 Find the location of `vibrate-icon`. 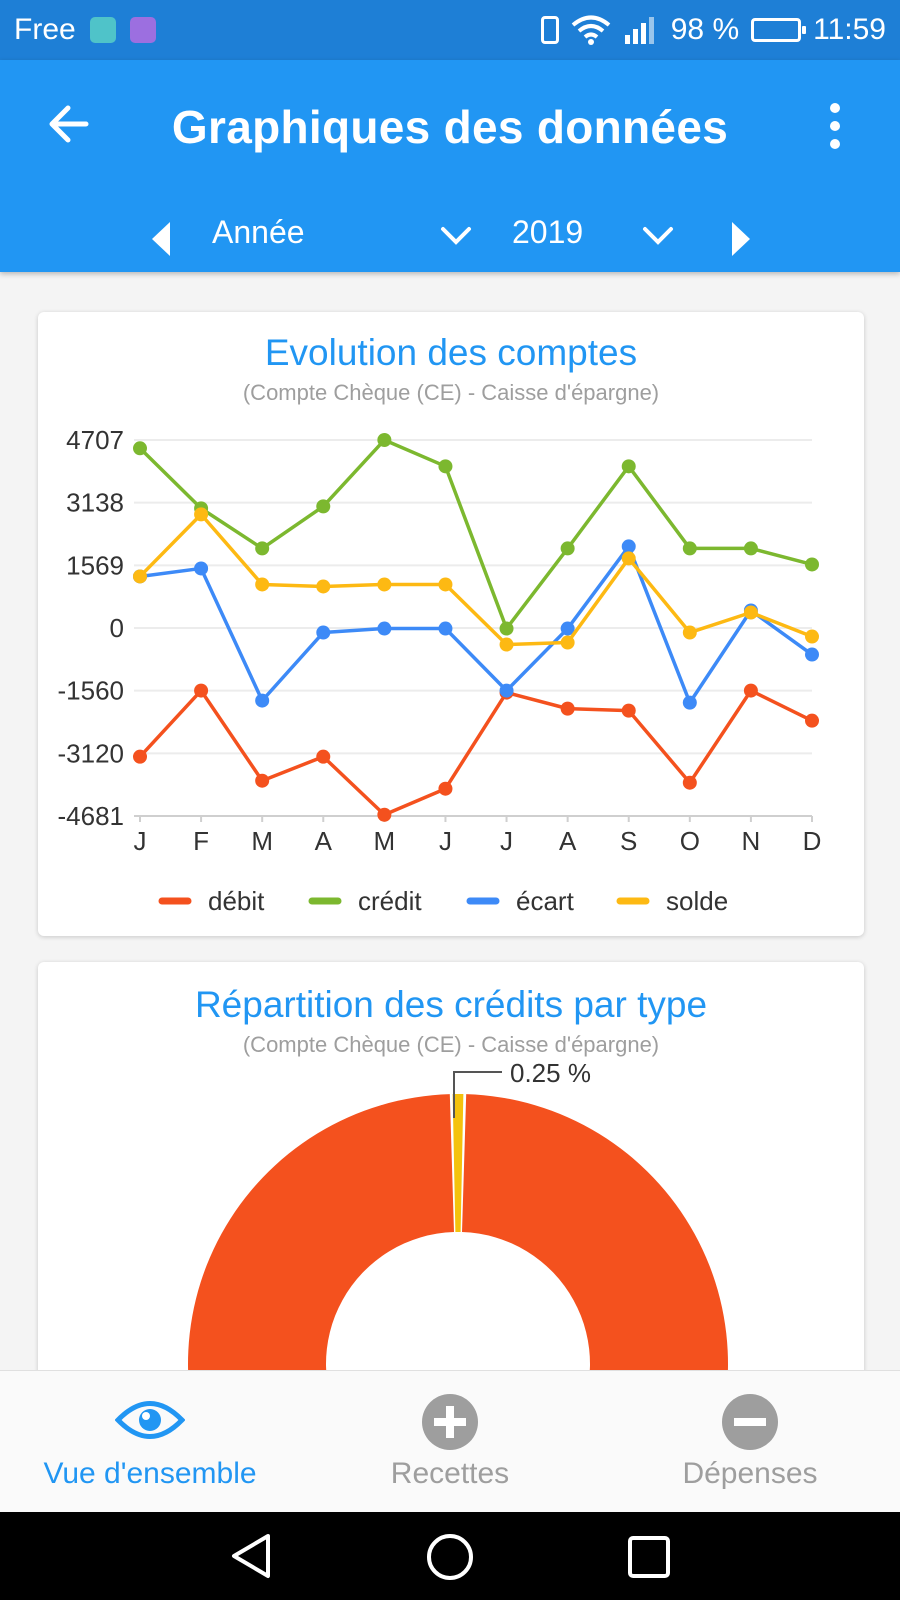

vibrate-icon is located at coordinates (549, 30).